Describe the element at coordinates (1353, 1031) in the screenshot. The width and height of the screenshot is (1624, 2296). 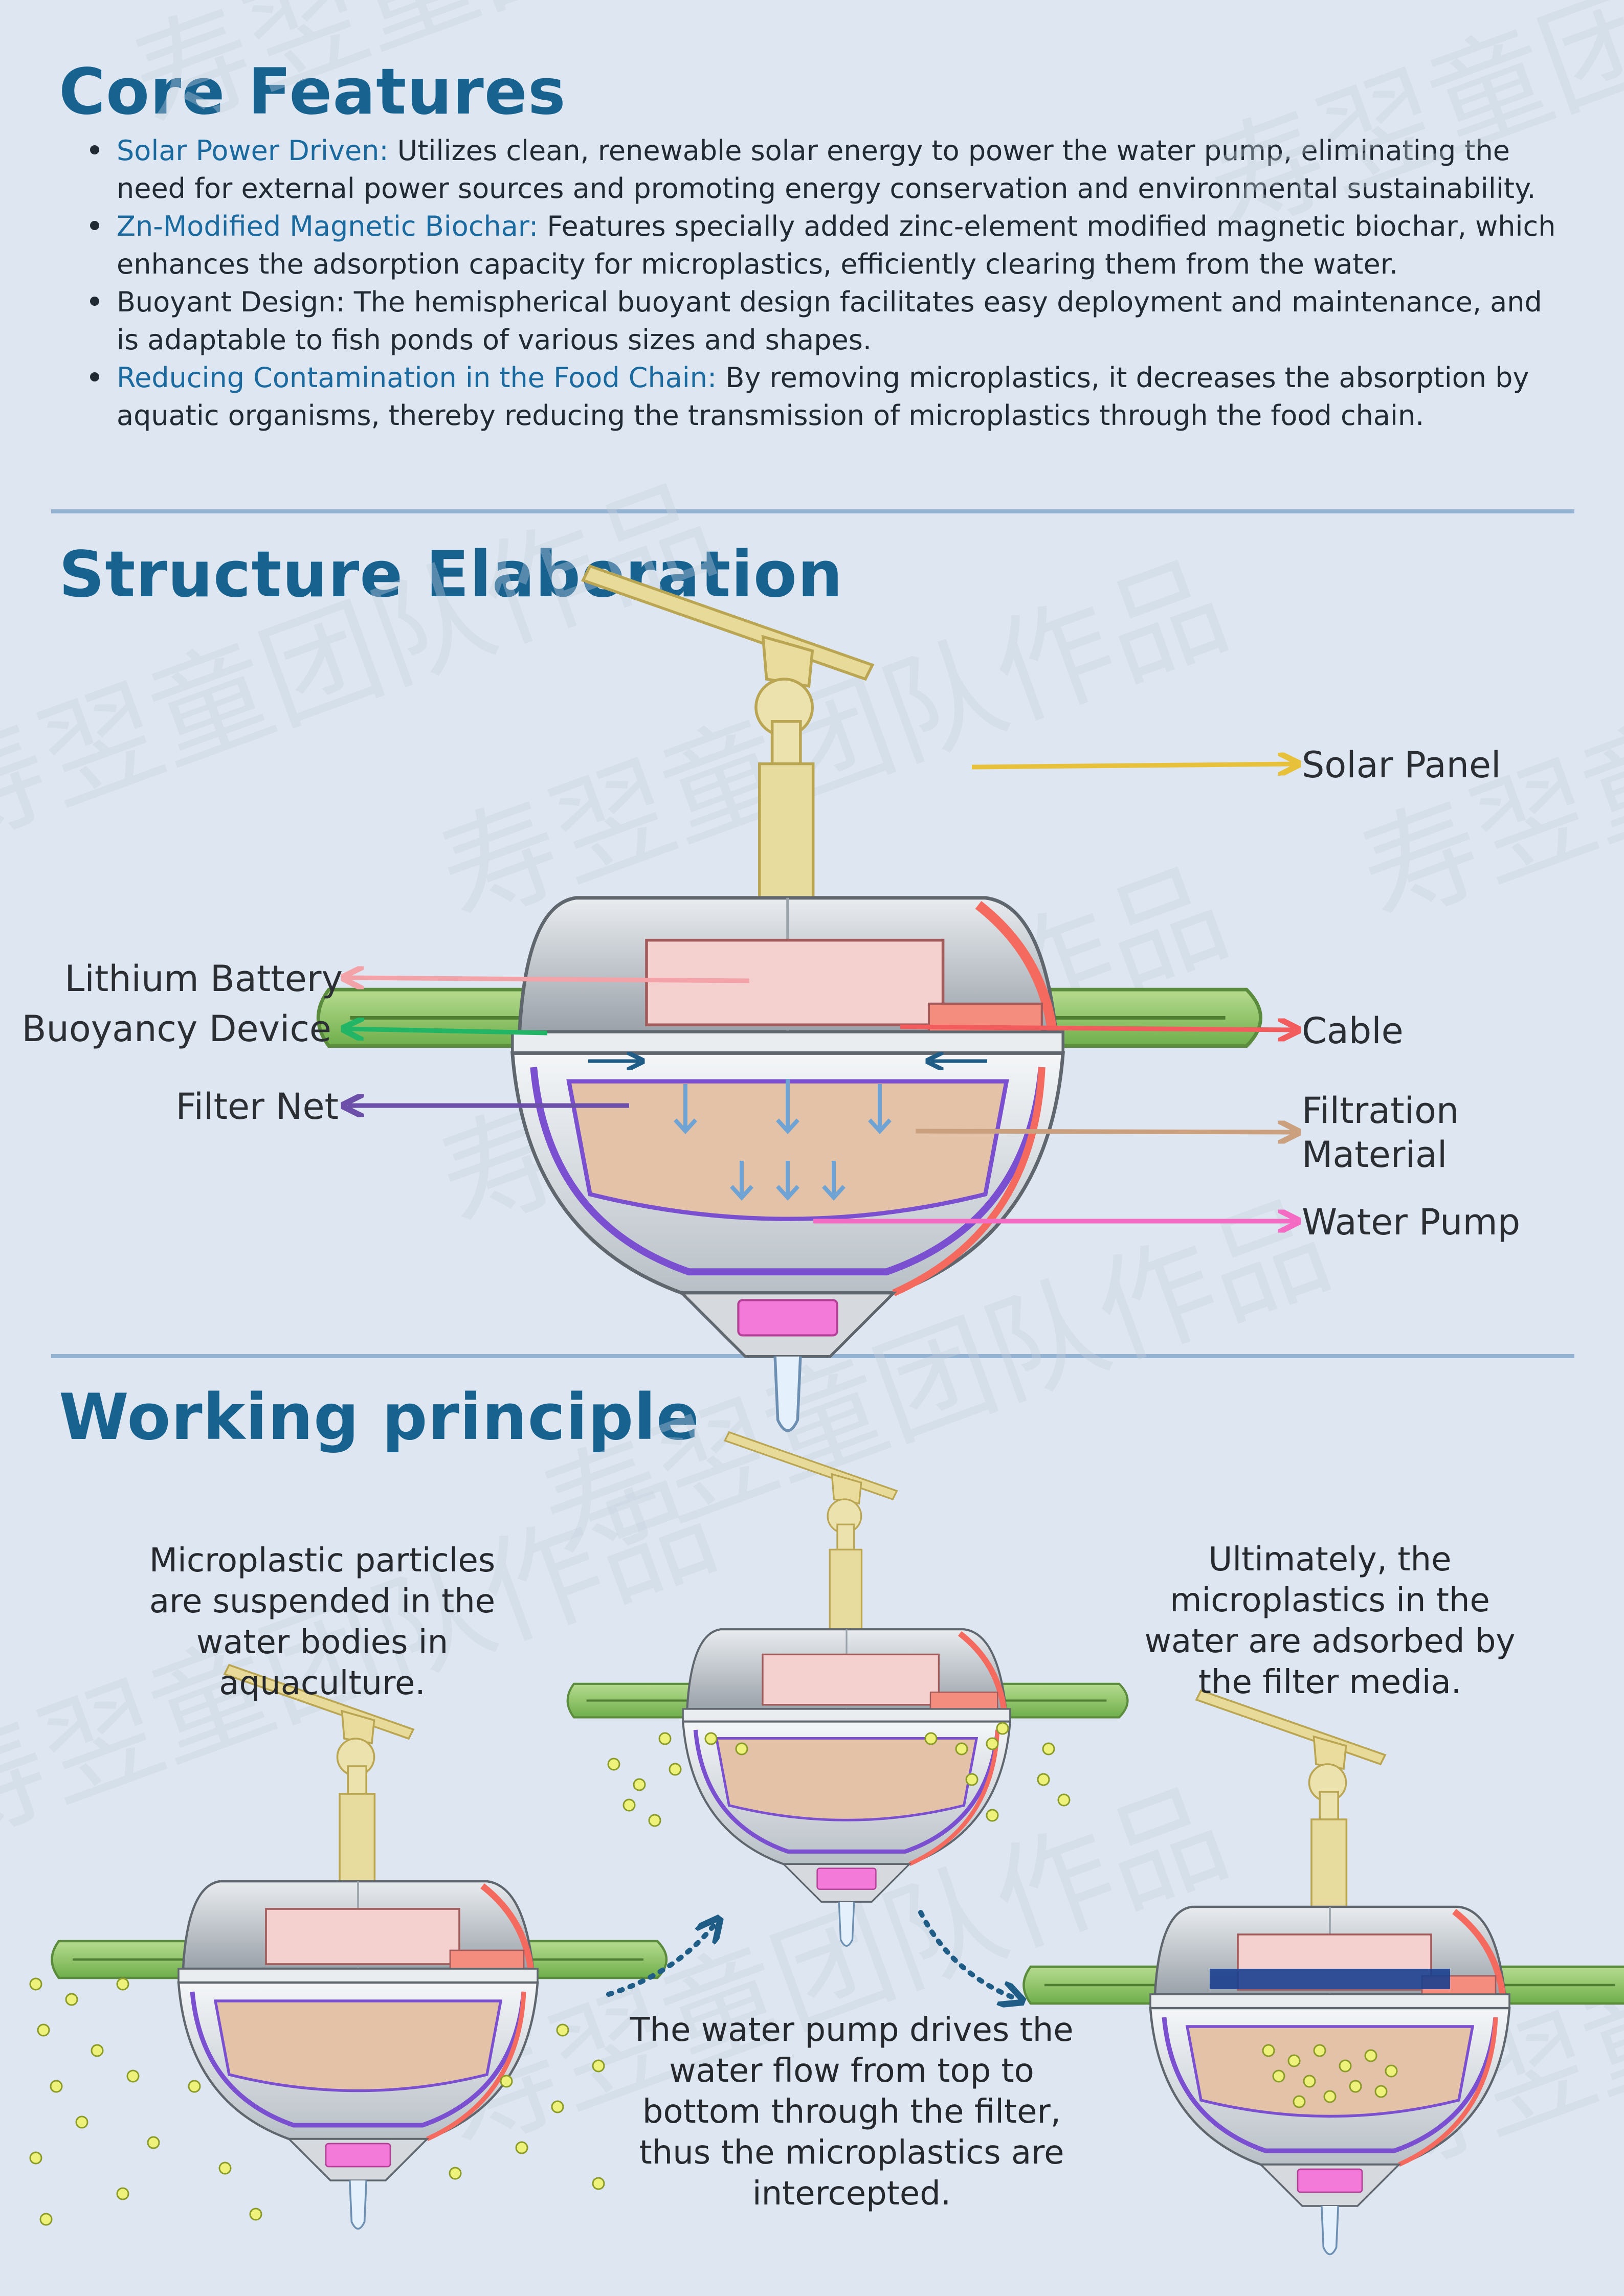
I see `label-cable: Cable` at that location.